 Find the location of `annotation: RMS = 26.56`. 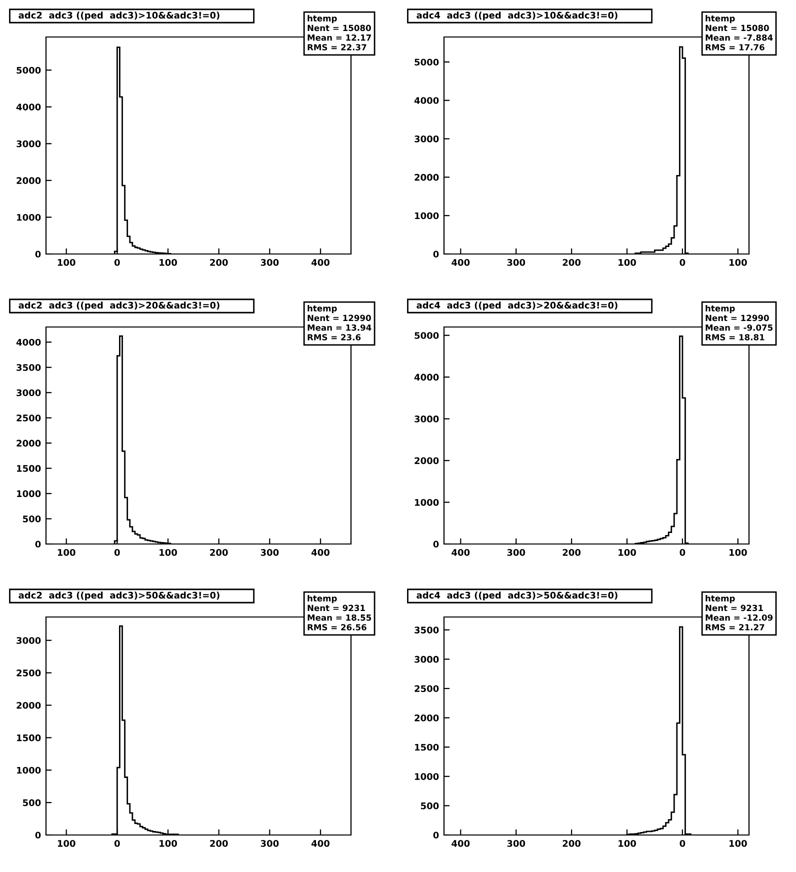

annotation: RMS = 26.56 is located at coordinates (337, 627).